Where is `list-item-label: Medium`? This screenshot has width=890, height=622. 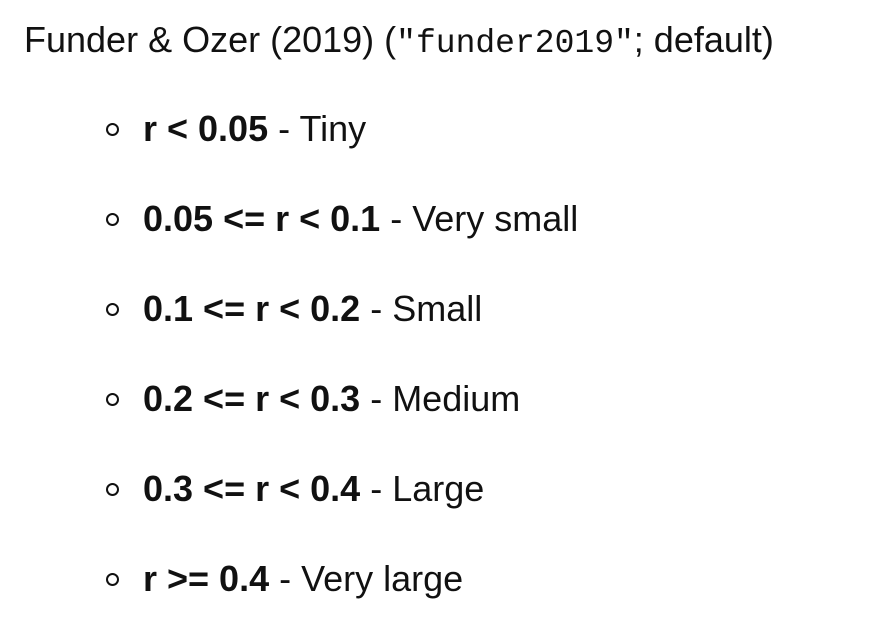
list-item-label: Medium is located at coordinates (456, 398).